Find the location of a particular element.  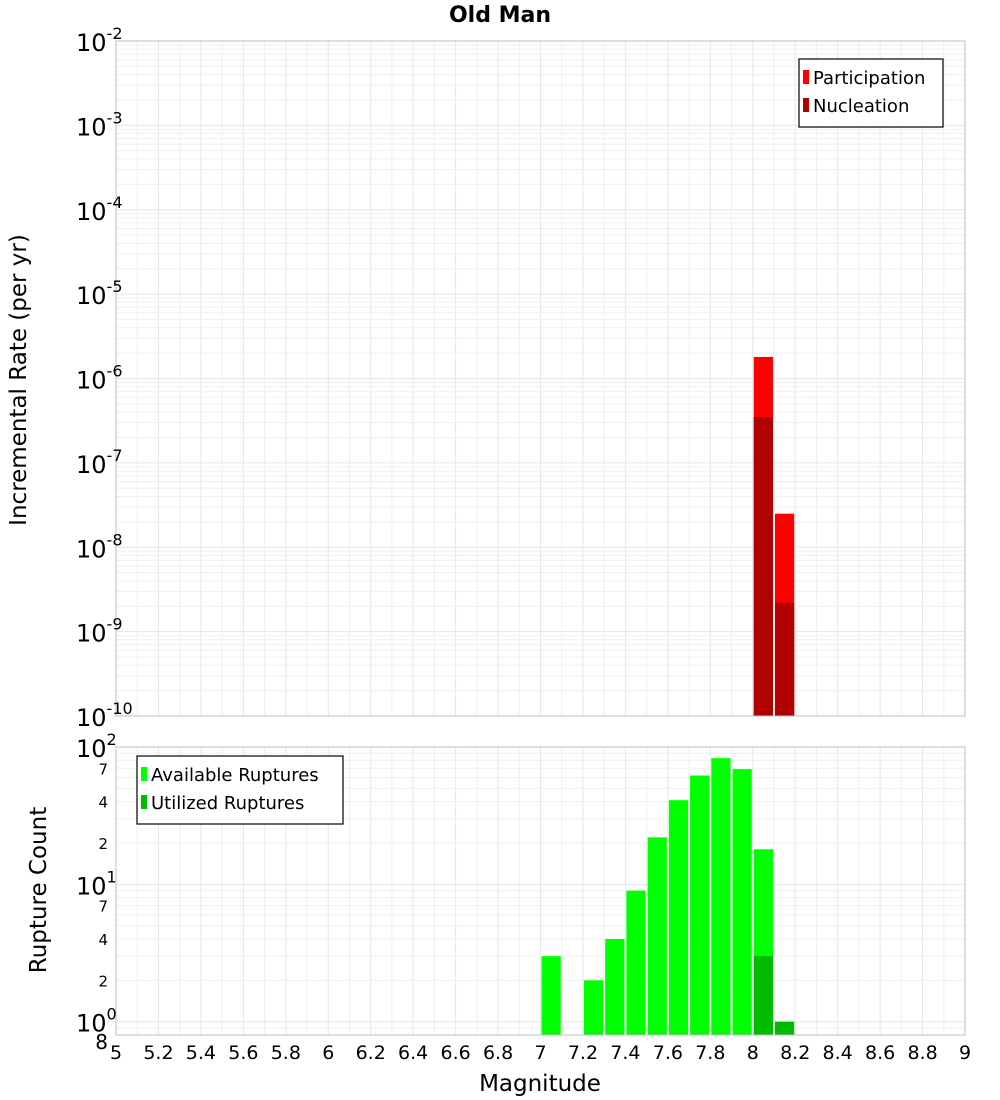

y-tick-label: 10² is located at coordinates (96, 746).